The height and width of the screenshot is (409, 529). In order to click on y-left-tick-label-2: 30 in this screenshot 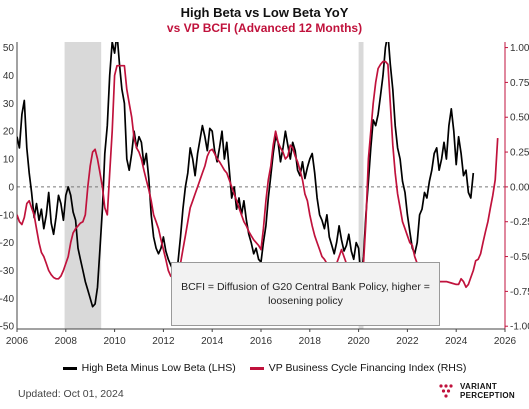, I will do `click(9, 104)`.